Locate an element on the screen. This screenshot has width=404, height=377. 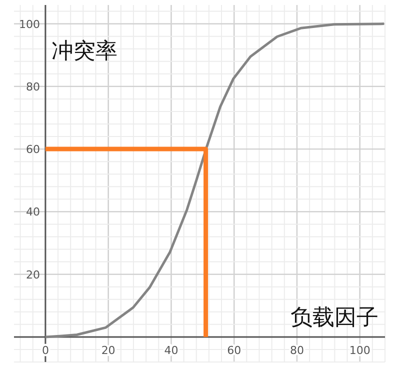
x-tick-label: 80 is located at coordinates (297, 350).